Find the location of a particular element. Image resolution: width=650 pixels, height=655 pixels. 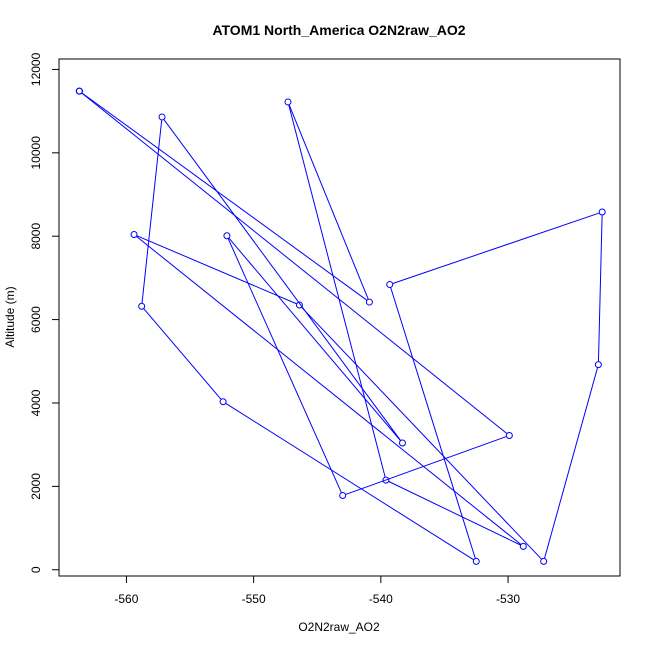

y-axis: 0 2000 4000 6000 8000 10000 12000 is located at coordinates (44, 312).